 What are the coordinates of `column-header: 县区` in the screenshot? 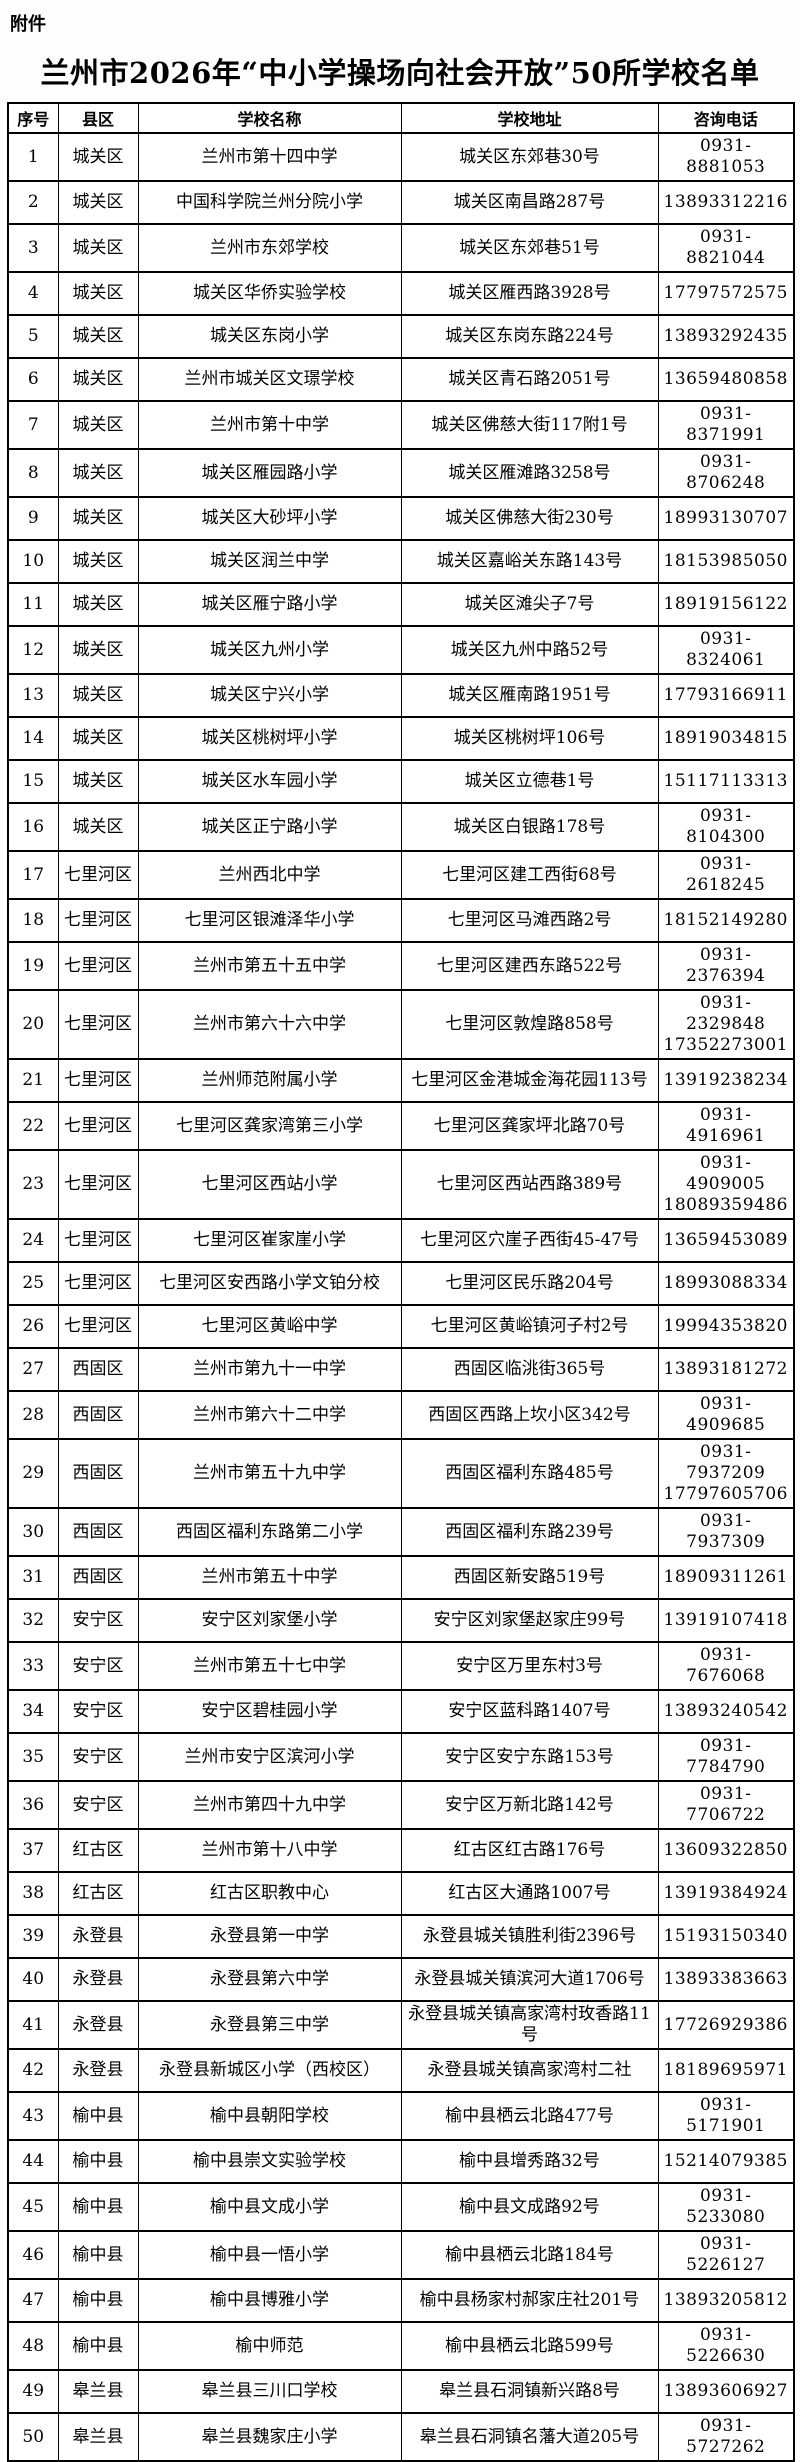 It's located at (98, 118).